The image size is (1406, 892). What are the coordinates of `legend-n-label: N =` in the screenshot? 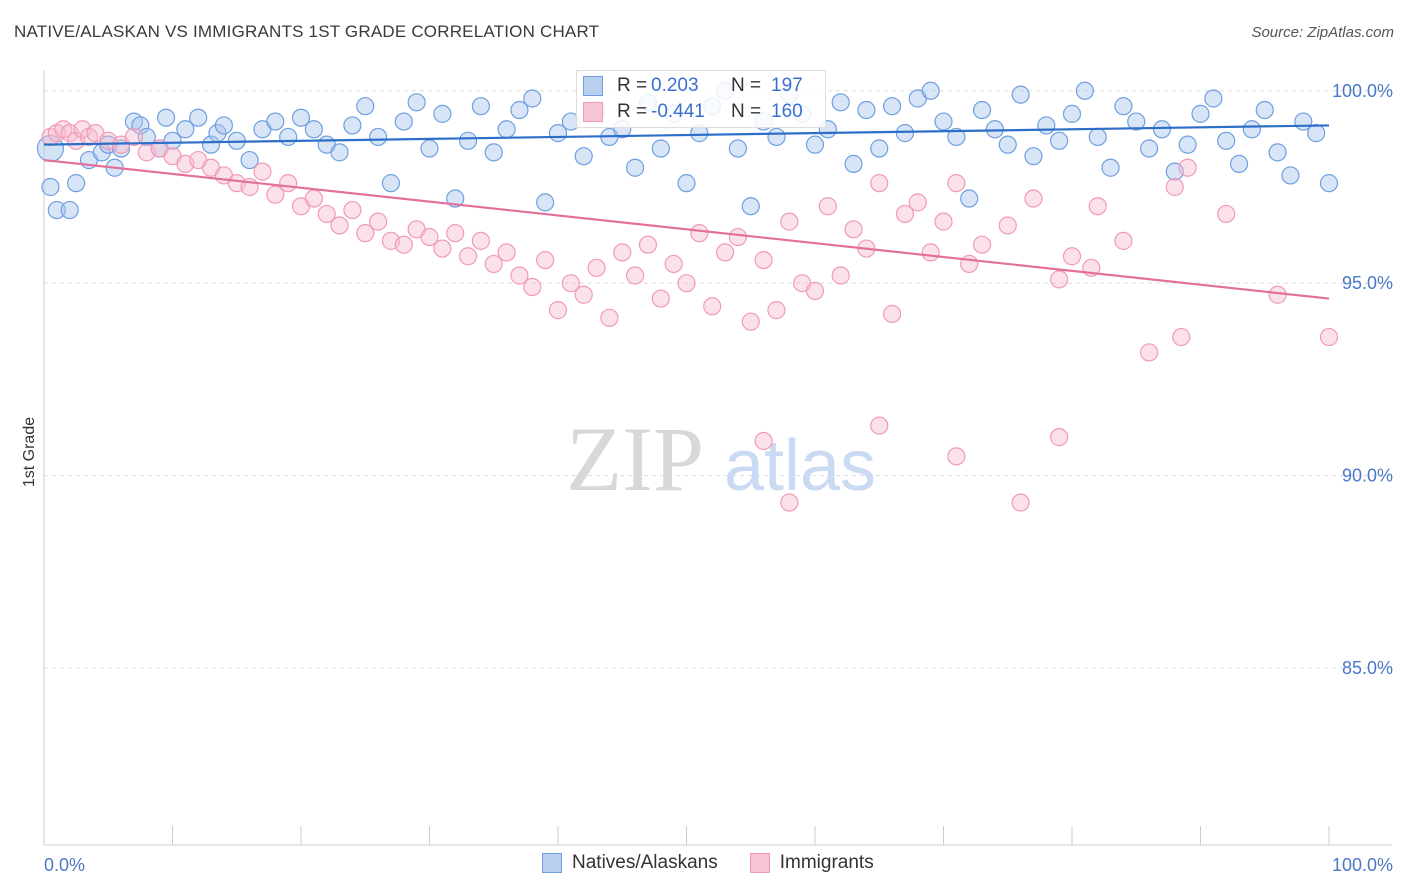 It's located at (746, 85).